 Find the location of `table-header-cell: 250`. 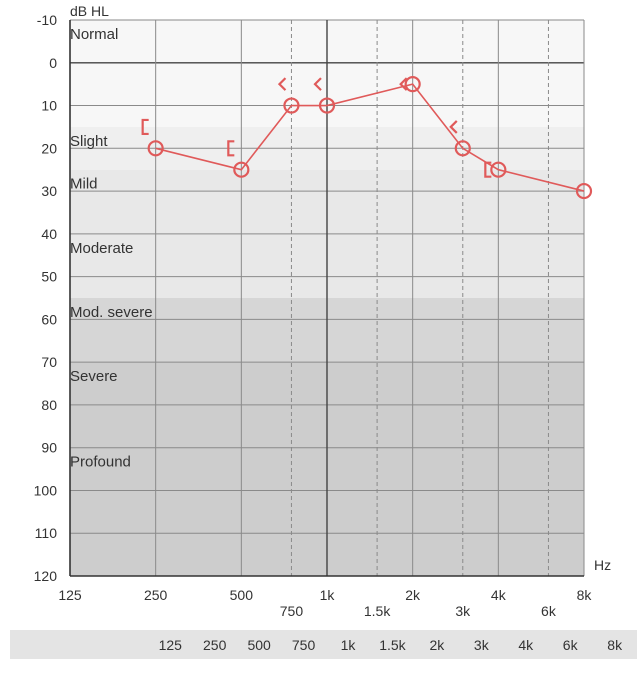

table-header-cell: 250 is located at coordinates (214, 644).